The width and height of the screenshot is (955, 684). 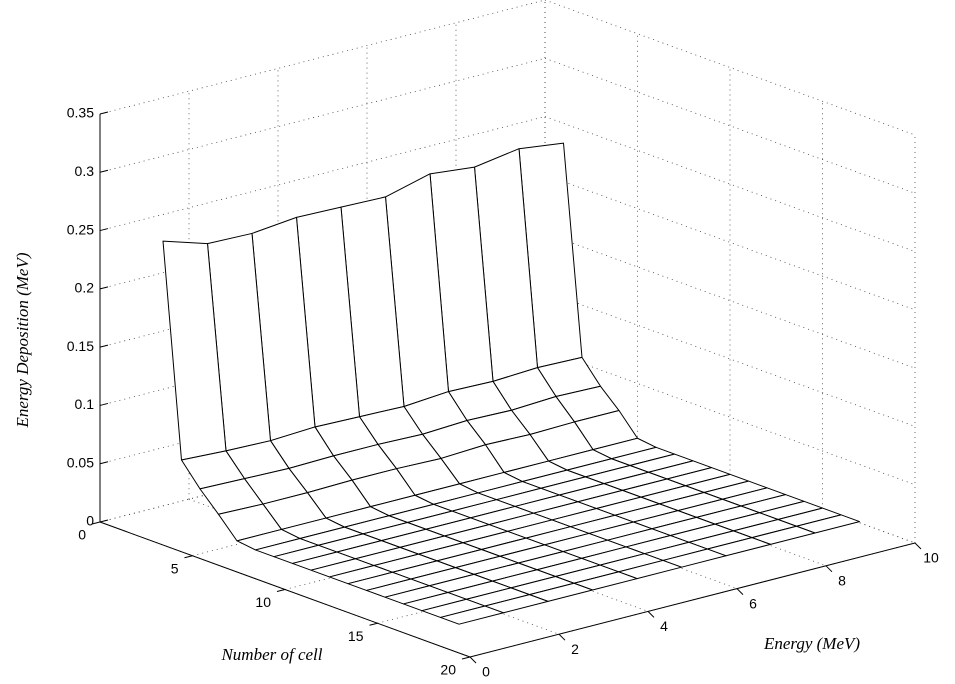 What do you see at coordinates (85, 404) in the screenshot?
I see `z-tick-label: 0.1` at bounding box center [85, 404].